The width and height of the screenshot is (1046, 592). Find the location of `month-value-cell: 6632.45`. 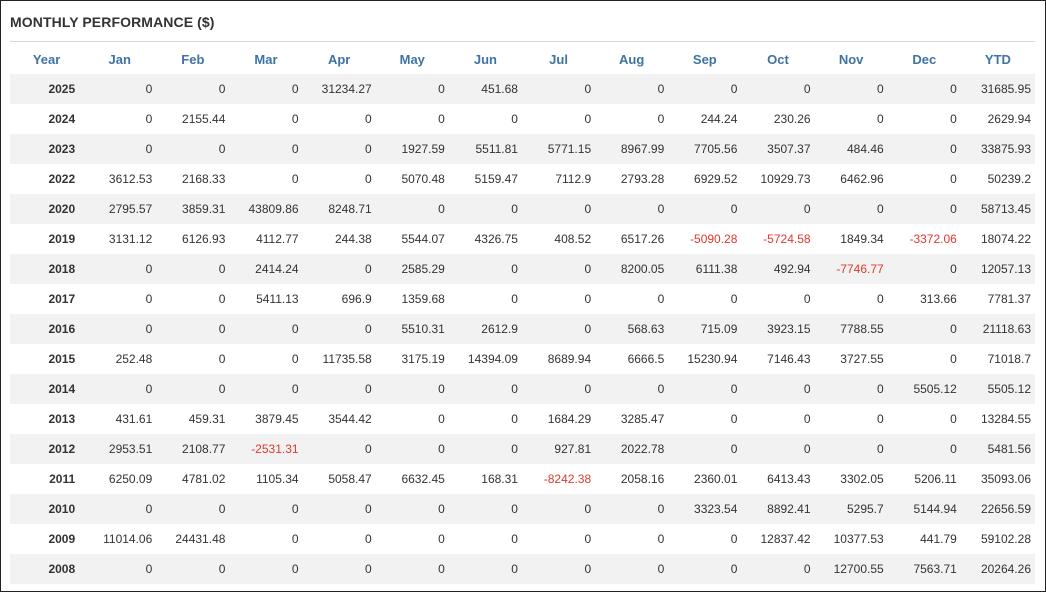

month-value-cell: 6632.45 is located at coordinates (412, 479).